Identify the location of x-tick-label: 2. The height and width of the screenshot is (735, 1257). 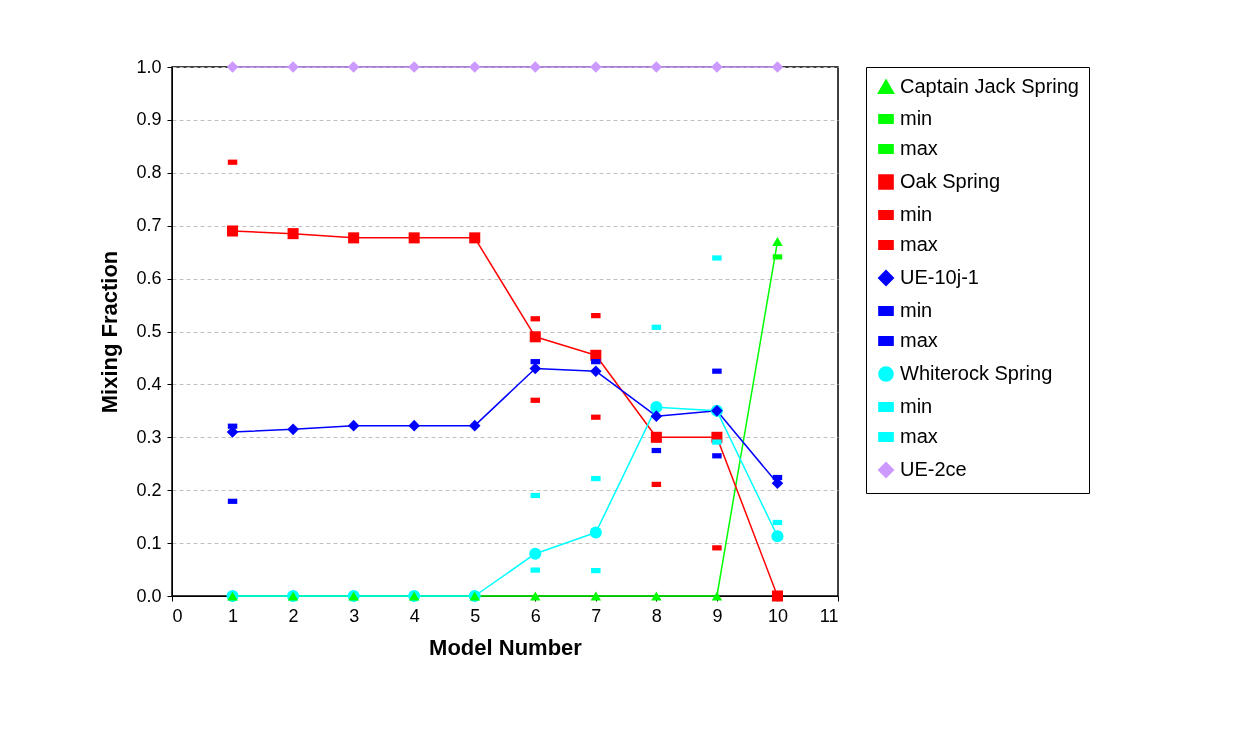
(293, 615).